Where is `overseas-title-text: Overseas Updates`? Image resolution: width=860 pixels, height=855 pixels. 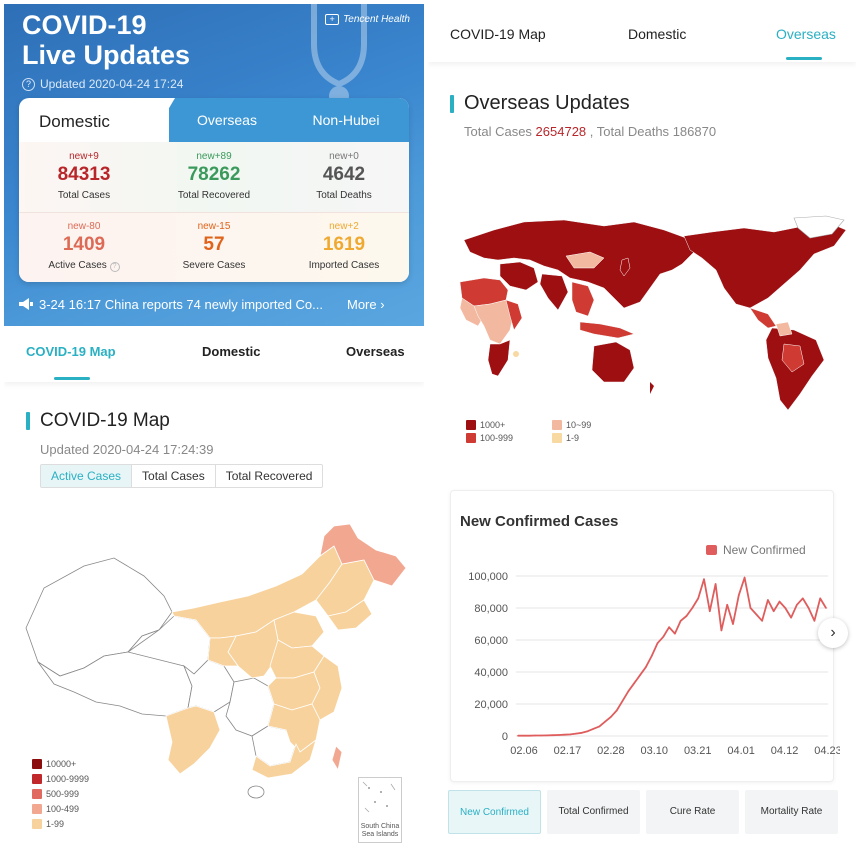
overseas-title-text: Overseas Updates is located at coordinates (547, 103).